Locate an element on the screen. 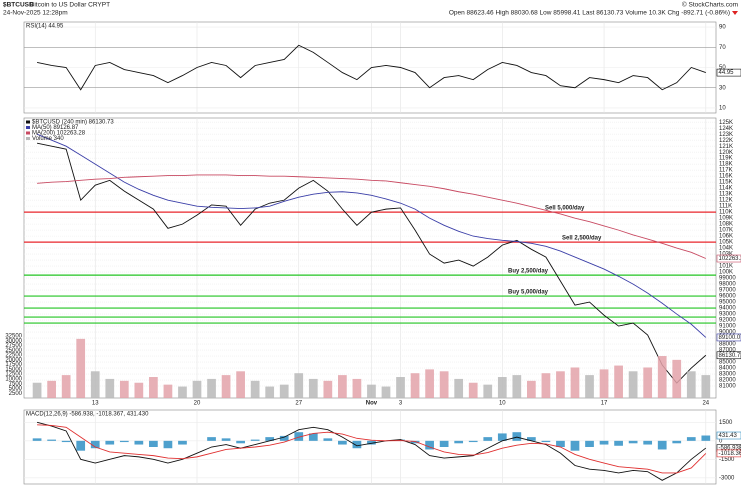 This screenshot has width=741, height=486. y-tick-label: 121K is located at coordinates (726, 147).